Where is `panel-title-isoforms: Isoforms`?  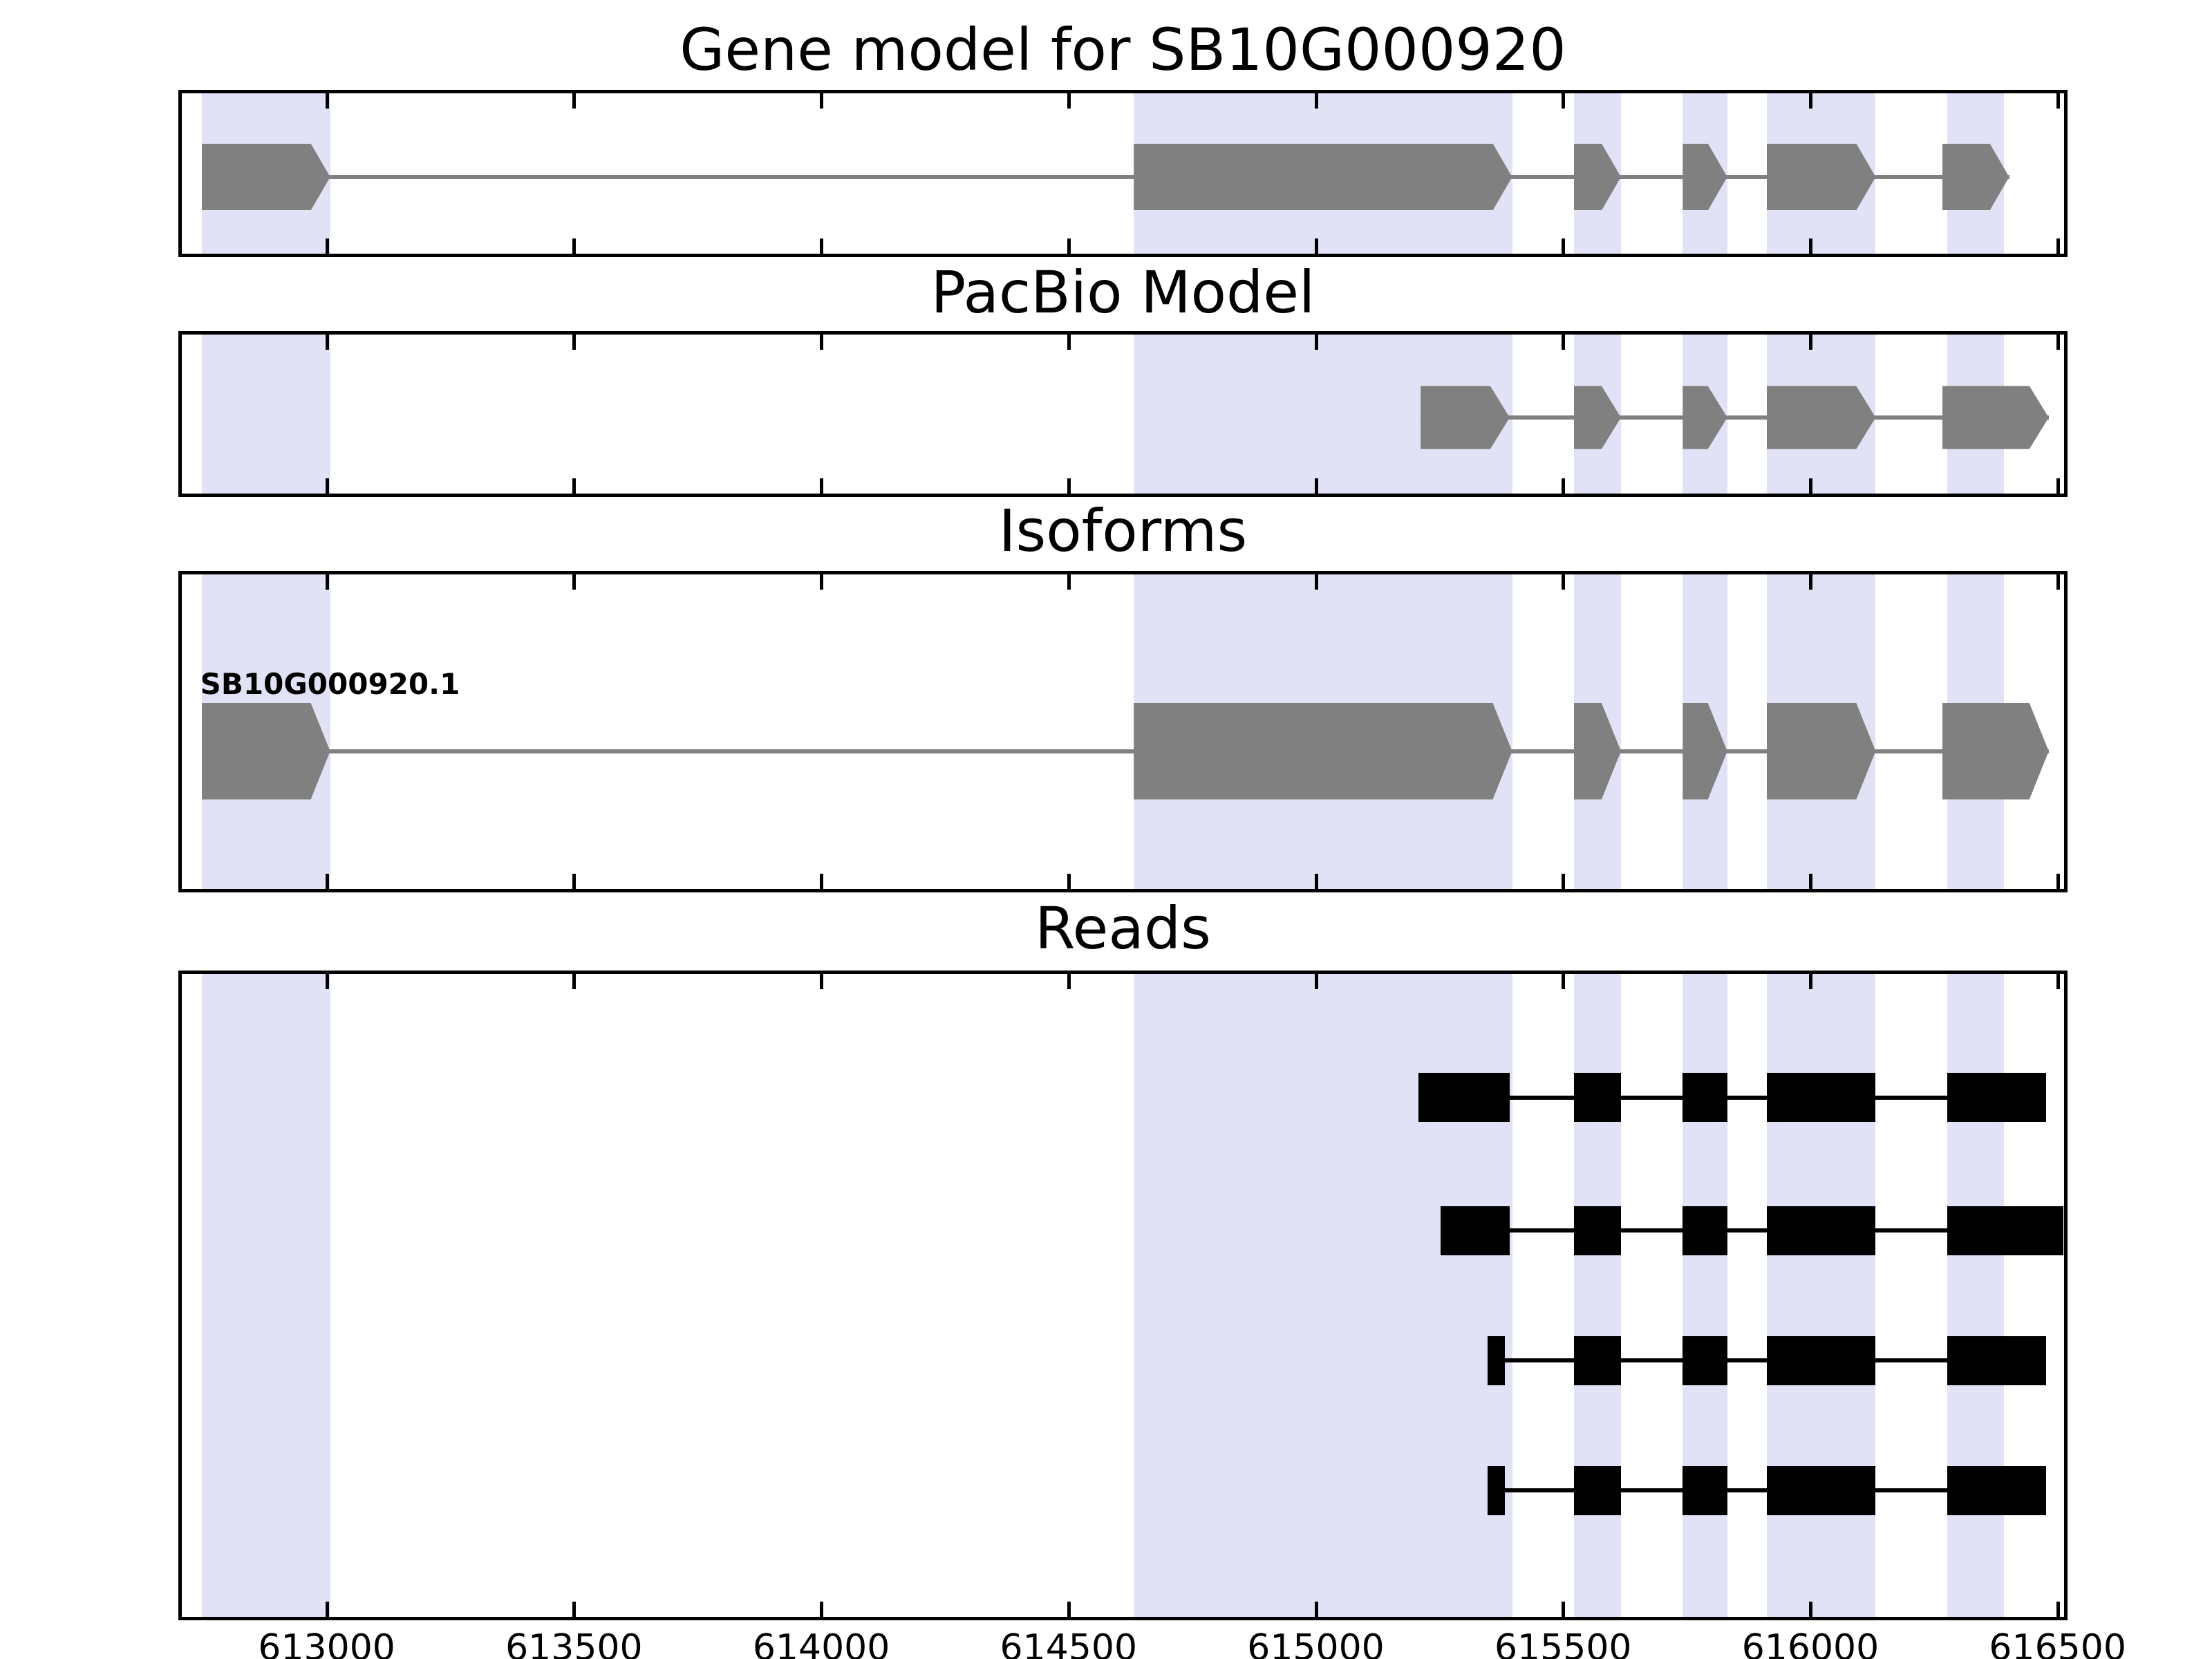
panel-title-isoforms: Isoforms is located at coordinates (1123, 531).